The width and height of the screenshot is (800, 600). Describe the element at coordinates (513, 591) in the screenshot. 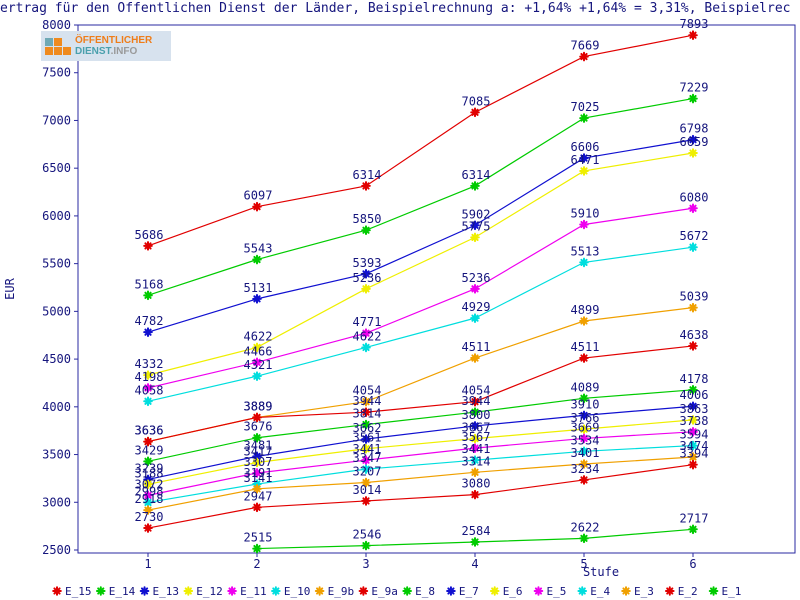

I see `legend-label: E_6` at that location.